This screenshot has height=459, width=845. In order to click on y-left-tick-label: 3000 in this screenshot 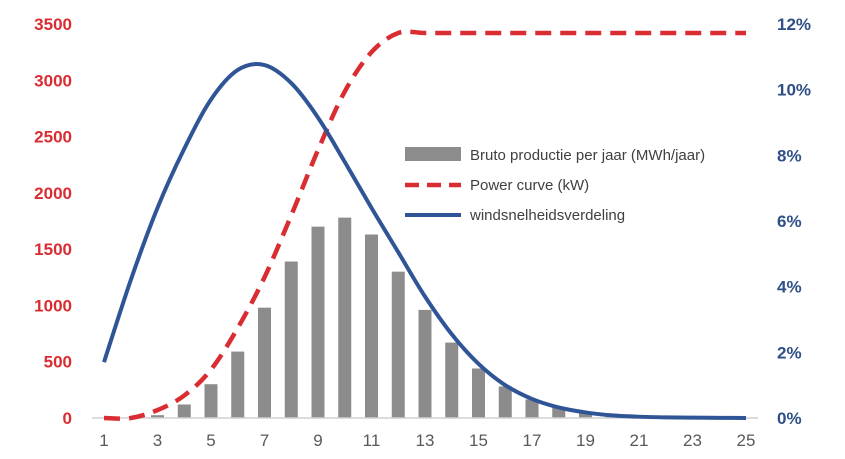, I will do `click(53, 80)`.